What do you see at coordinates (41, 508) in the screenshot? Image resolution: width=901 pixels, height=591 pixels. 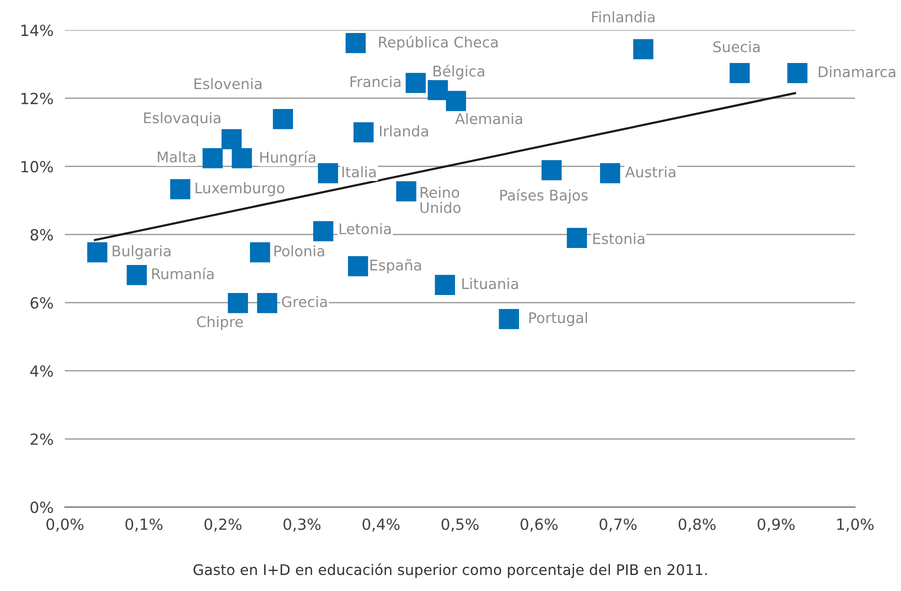 I see `y-tick-label: 0%` at bounding box center [41, 508].